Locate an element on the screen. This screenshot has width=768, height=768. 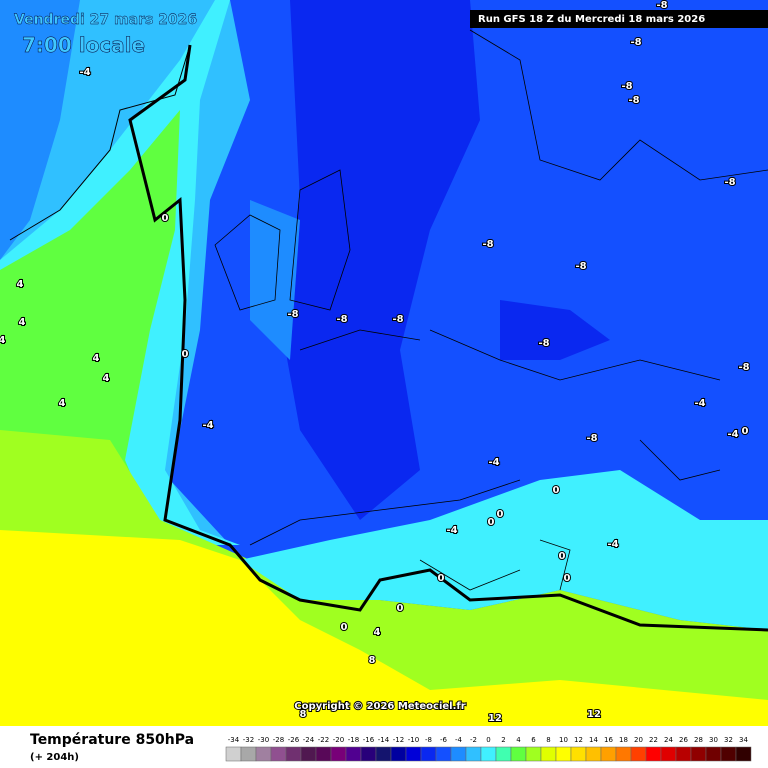
scale-label: 24 is located at coordinates (668, 740).